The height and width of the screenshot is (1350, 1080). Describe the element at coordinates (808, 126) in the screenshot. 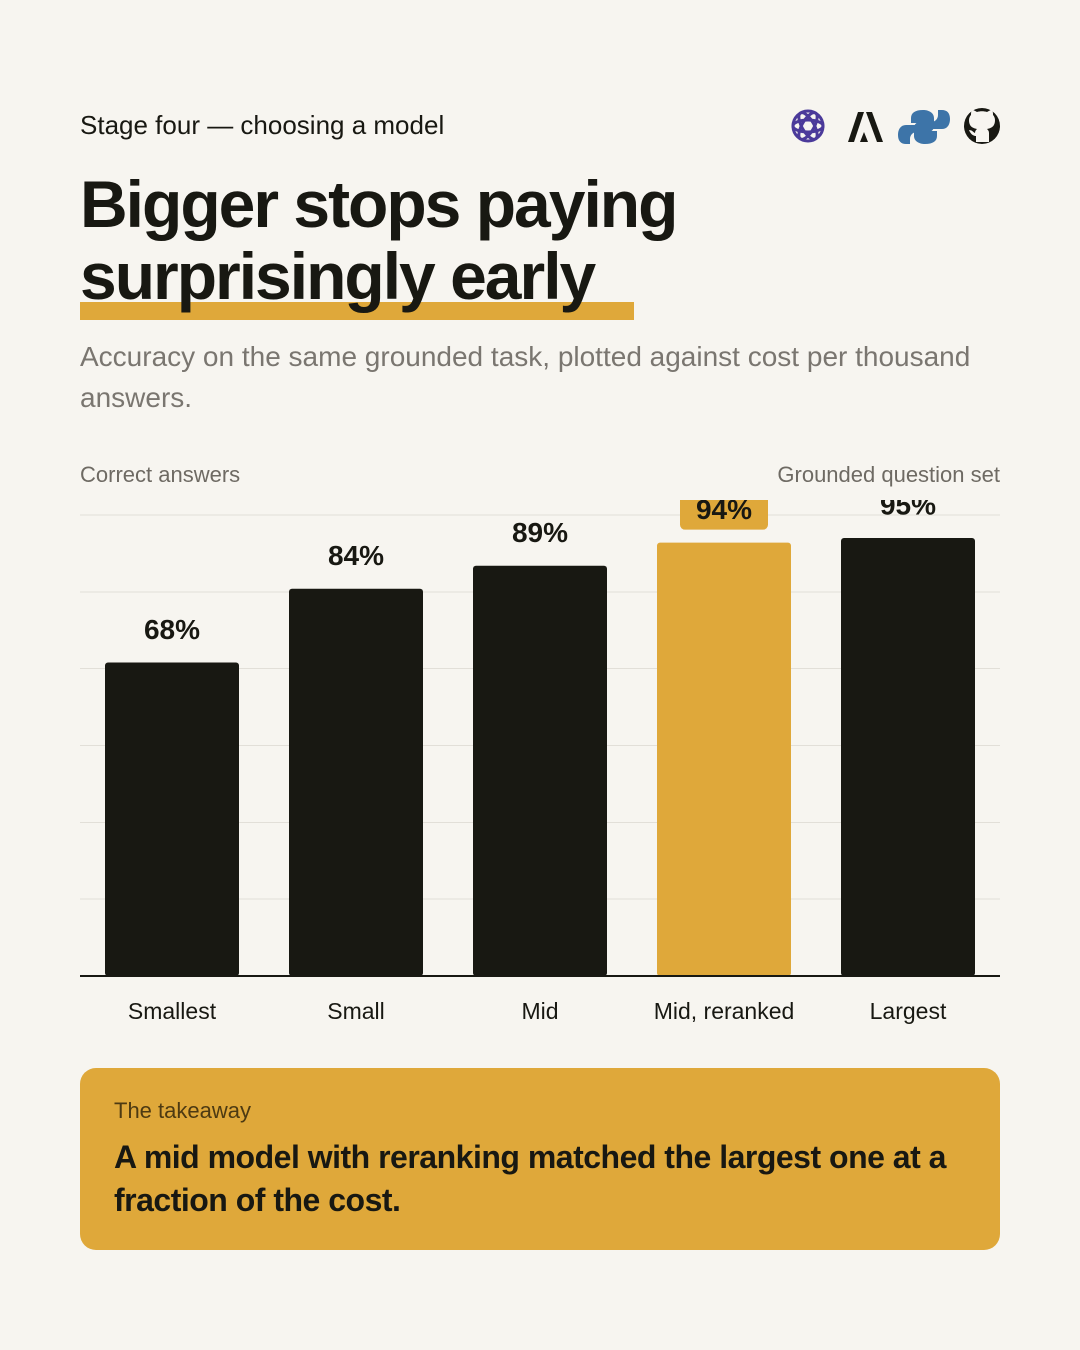

I see `openai-icon` at that location.